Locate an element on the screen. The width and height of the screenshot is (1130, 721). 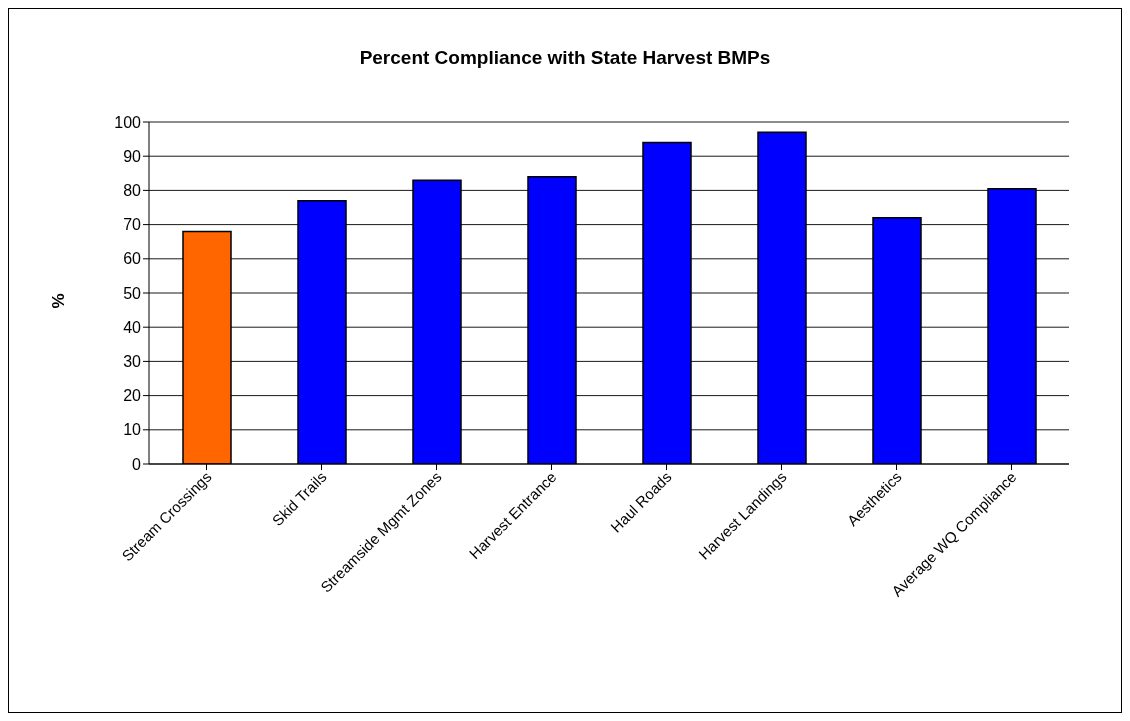
y-tick-label: 80 is located at coordinates (132, 191).